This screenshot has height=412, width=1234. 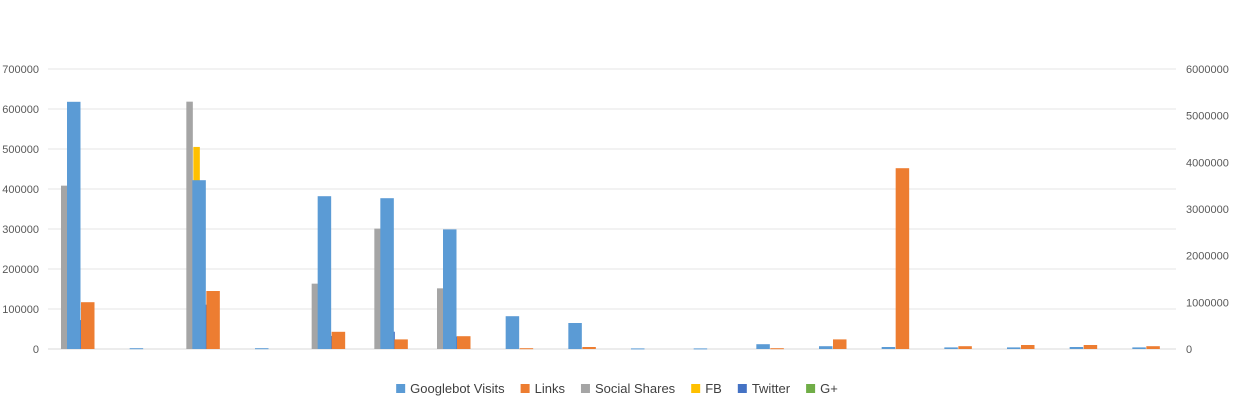 I want to click on right-tick-label: 2000000, so click(x=1207, y=257).